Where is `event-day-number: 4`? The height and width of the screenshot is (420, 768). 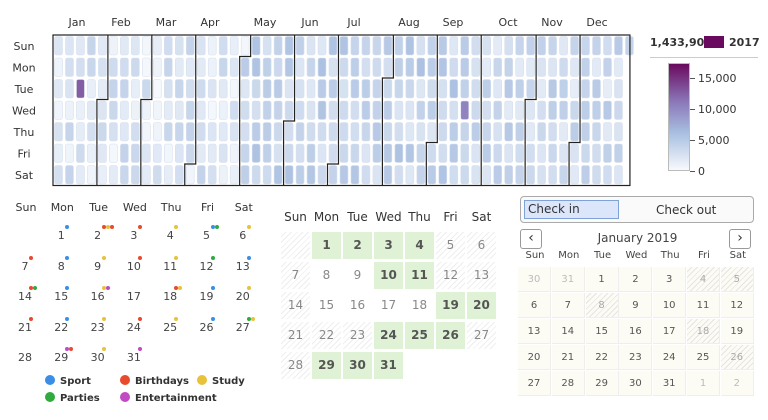
event-day-number: 4 is located at coordinates (170, 235).